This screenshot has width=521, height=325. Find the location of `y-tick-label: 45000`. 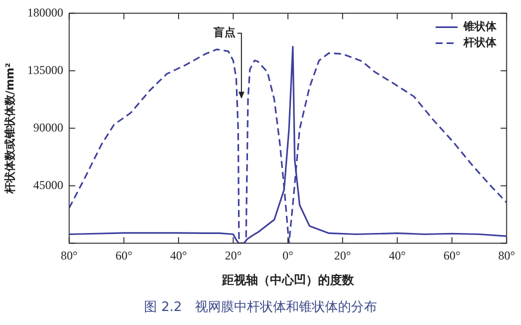

y-tick-label: 45000 is located at coordinates (48, 185).